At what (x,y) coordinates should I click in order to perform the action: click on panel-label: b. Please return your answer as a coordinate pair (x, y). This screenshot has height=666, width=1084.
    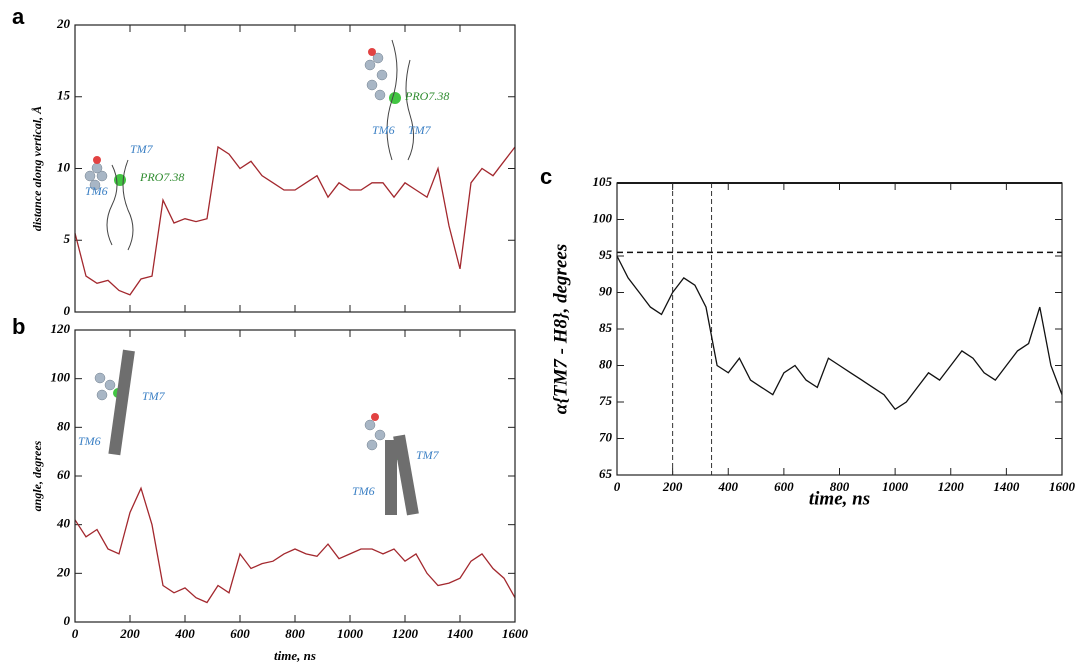
    Looking at the image, I should click on (18, 326).